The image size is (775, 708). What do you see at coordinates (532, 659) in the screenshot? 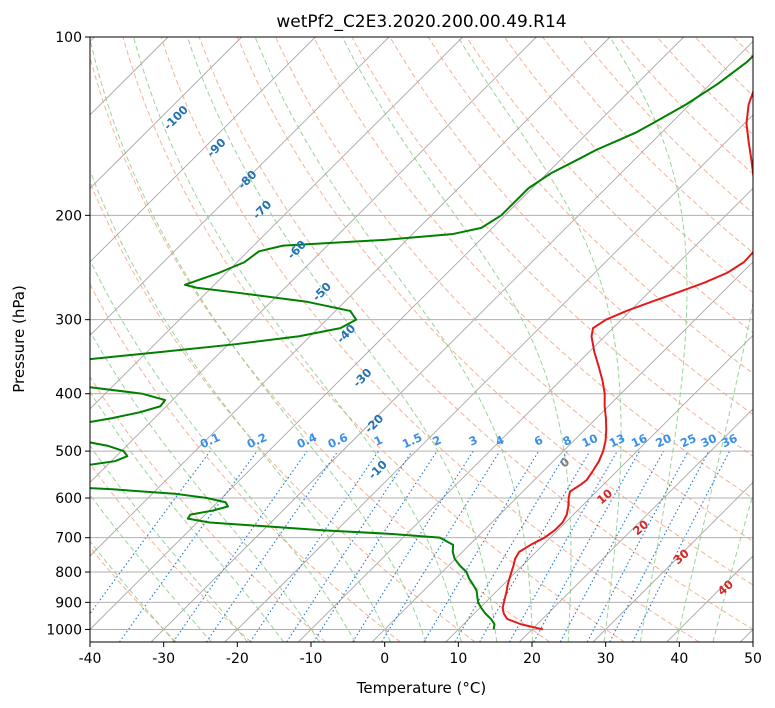
I see `x-tick-label: 20` at bounding box center [532, 659].